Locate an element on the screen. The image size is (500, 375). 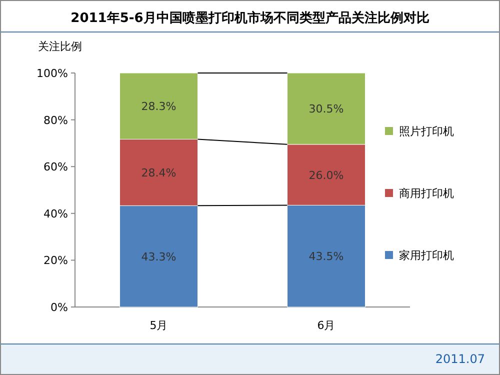
y-tick-label: 40% is located at coordinates (56, 213).